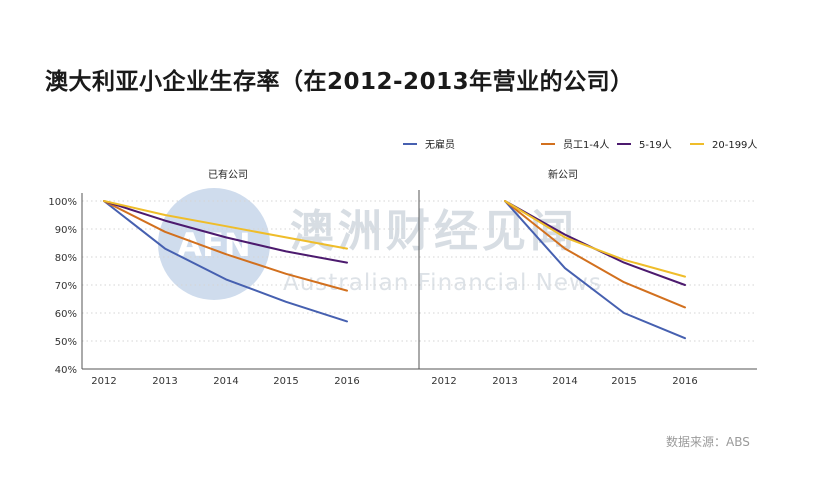 The image size is (823, 491). I want to click on chart-title: 澳大利亚小企业生存率（在2012-2013年营业的公司）, so click(339, 82).